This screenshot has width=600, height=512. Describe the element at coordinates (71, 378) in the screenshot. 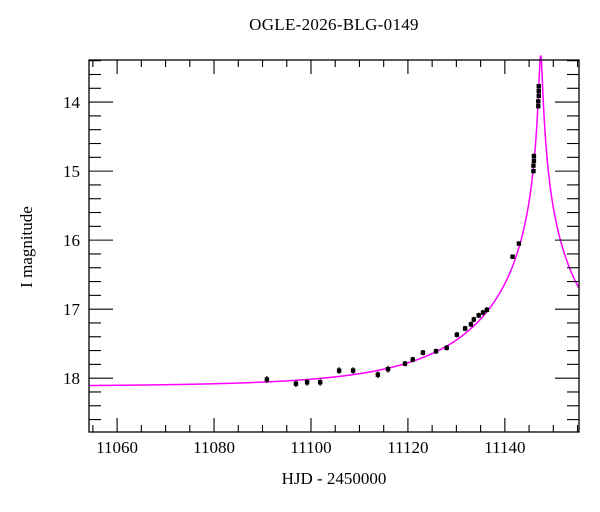

I see `y-tick-label: 18` at that location.